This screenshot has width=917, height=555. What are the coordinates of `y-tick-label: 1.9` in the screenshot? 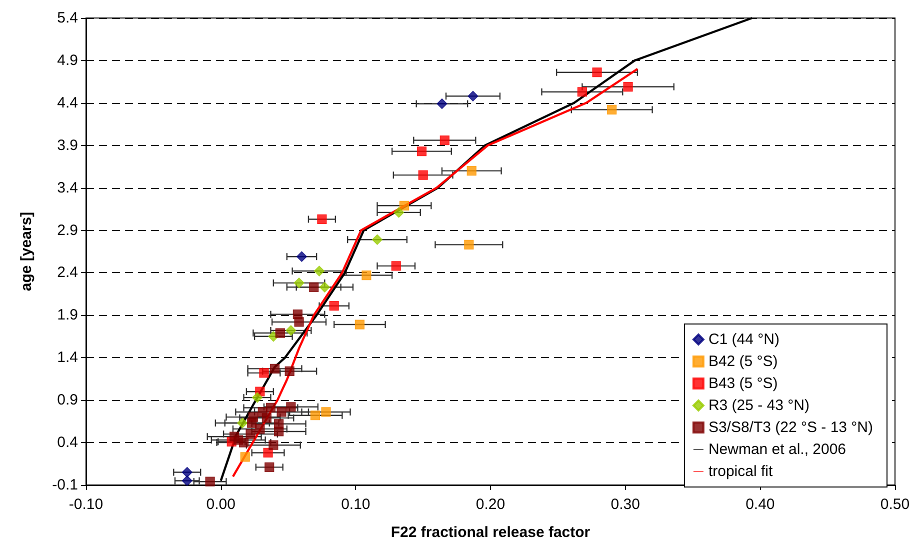 It's located at (67, 315).